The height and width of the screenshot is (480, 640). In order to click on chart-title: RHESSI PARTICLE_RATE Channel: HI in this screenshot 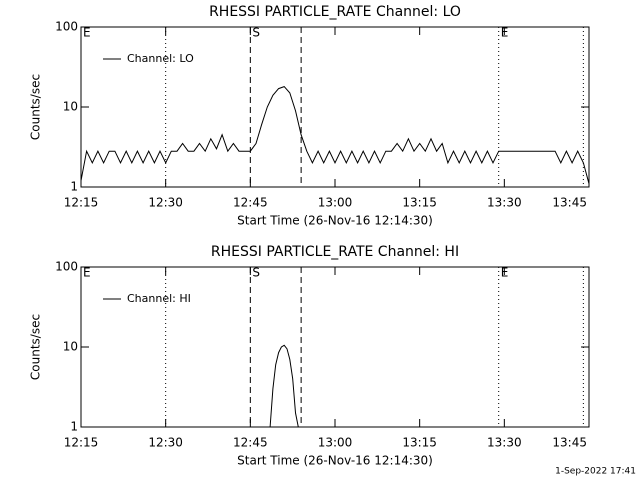, I will do `click(335, 252)`.